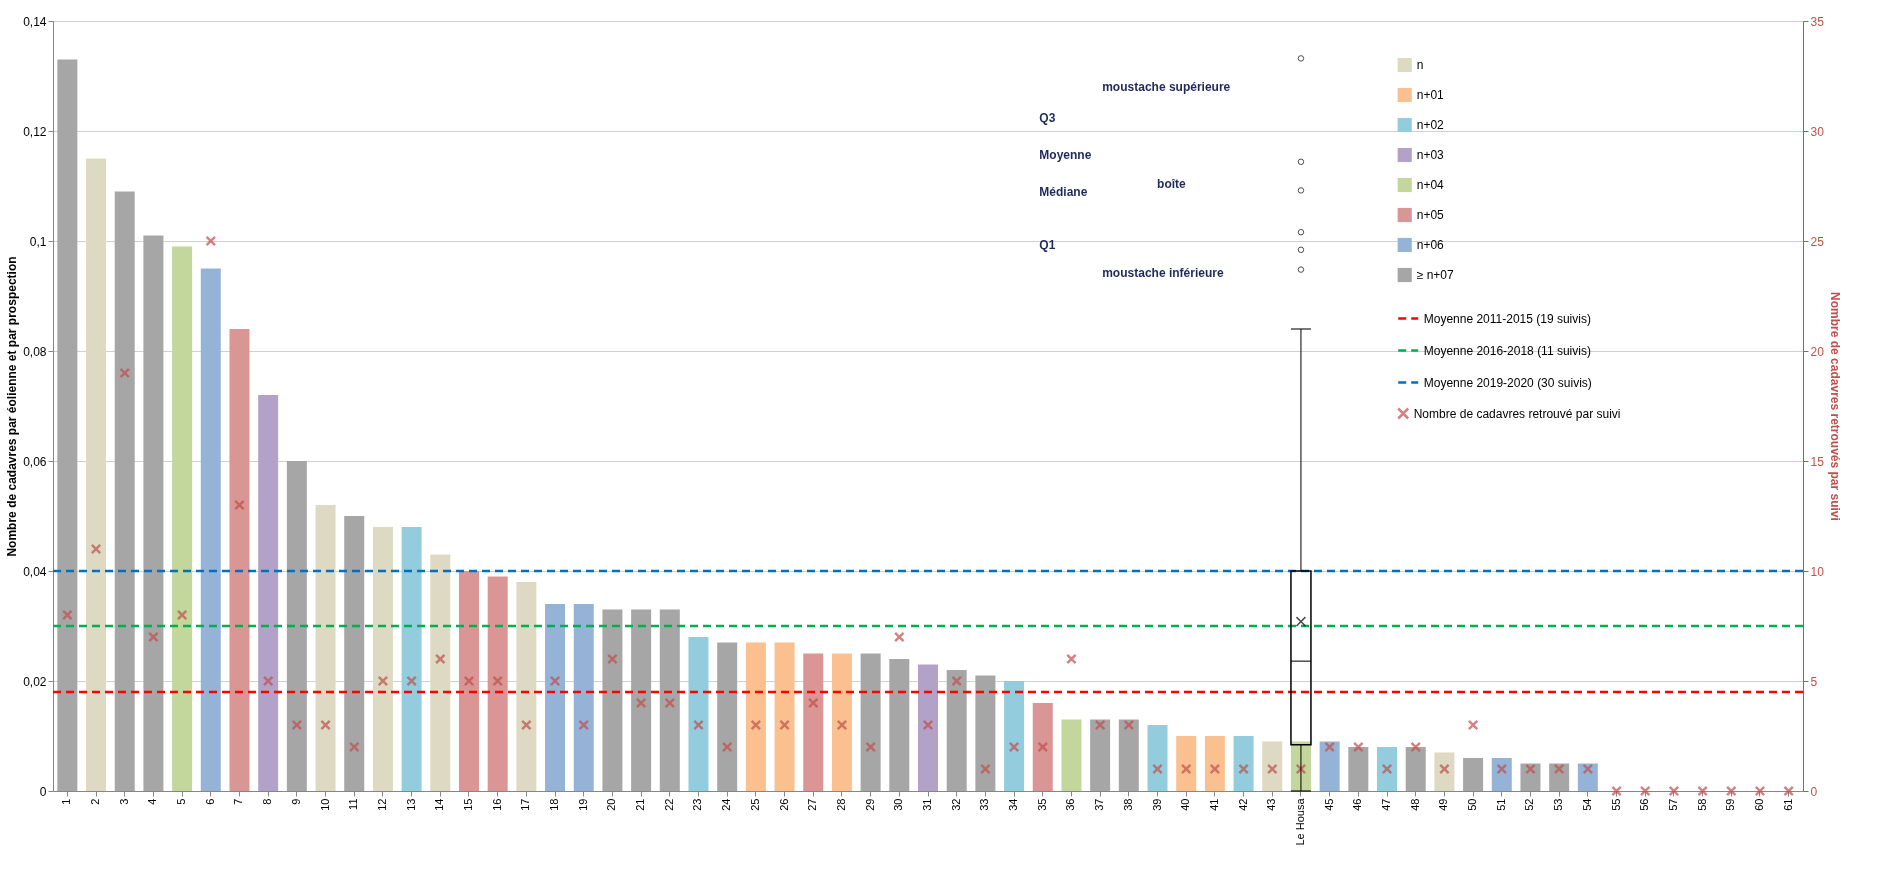 The height and width of the screenshot is (881, 1897). I want to click on x-tick-label: 36, so click(1070, 804).